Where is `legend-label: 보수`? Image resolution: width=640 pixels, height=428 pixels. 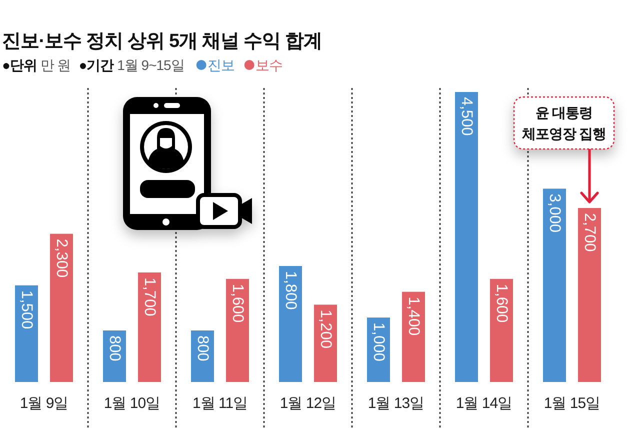 legend-label: 보수 is located at coordinates (268, 65).